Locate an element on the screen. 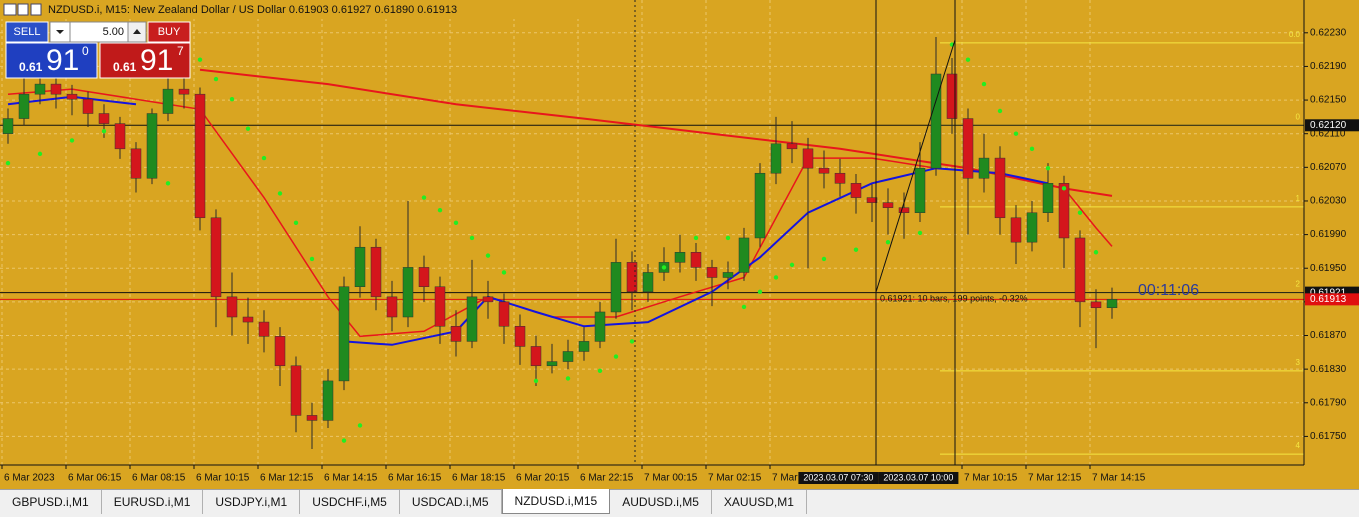  buy-label: BUY is located at coordinates (169, 32).